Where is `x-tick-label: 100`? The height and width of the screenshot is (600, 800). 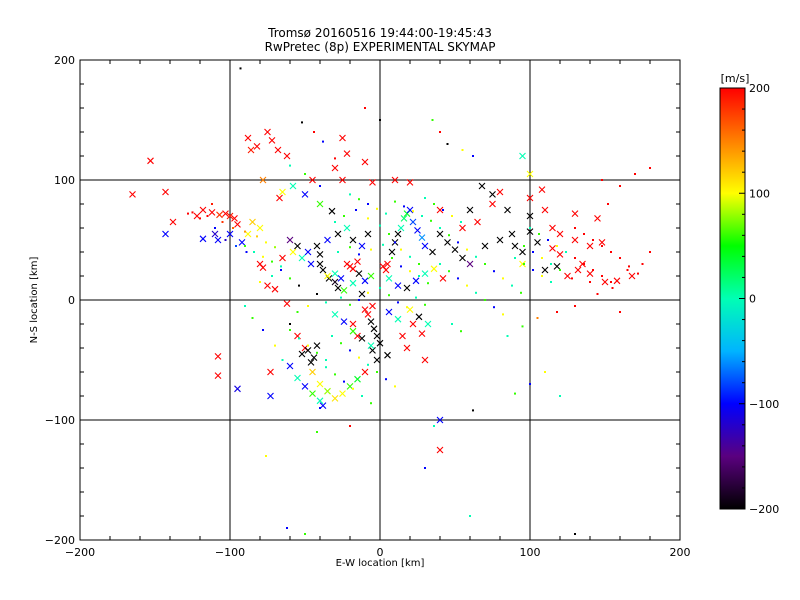
x-tick-label: 100 is located at coordinates (530, 552).